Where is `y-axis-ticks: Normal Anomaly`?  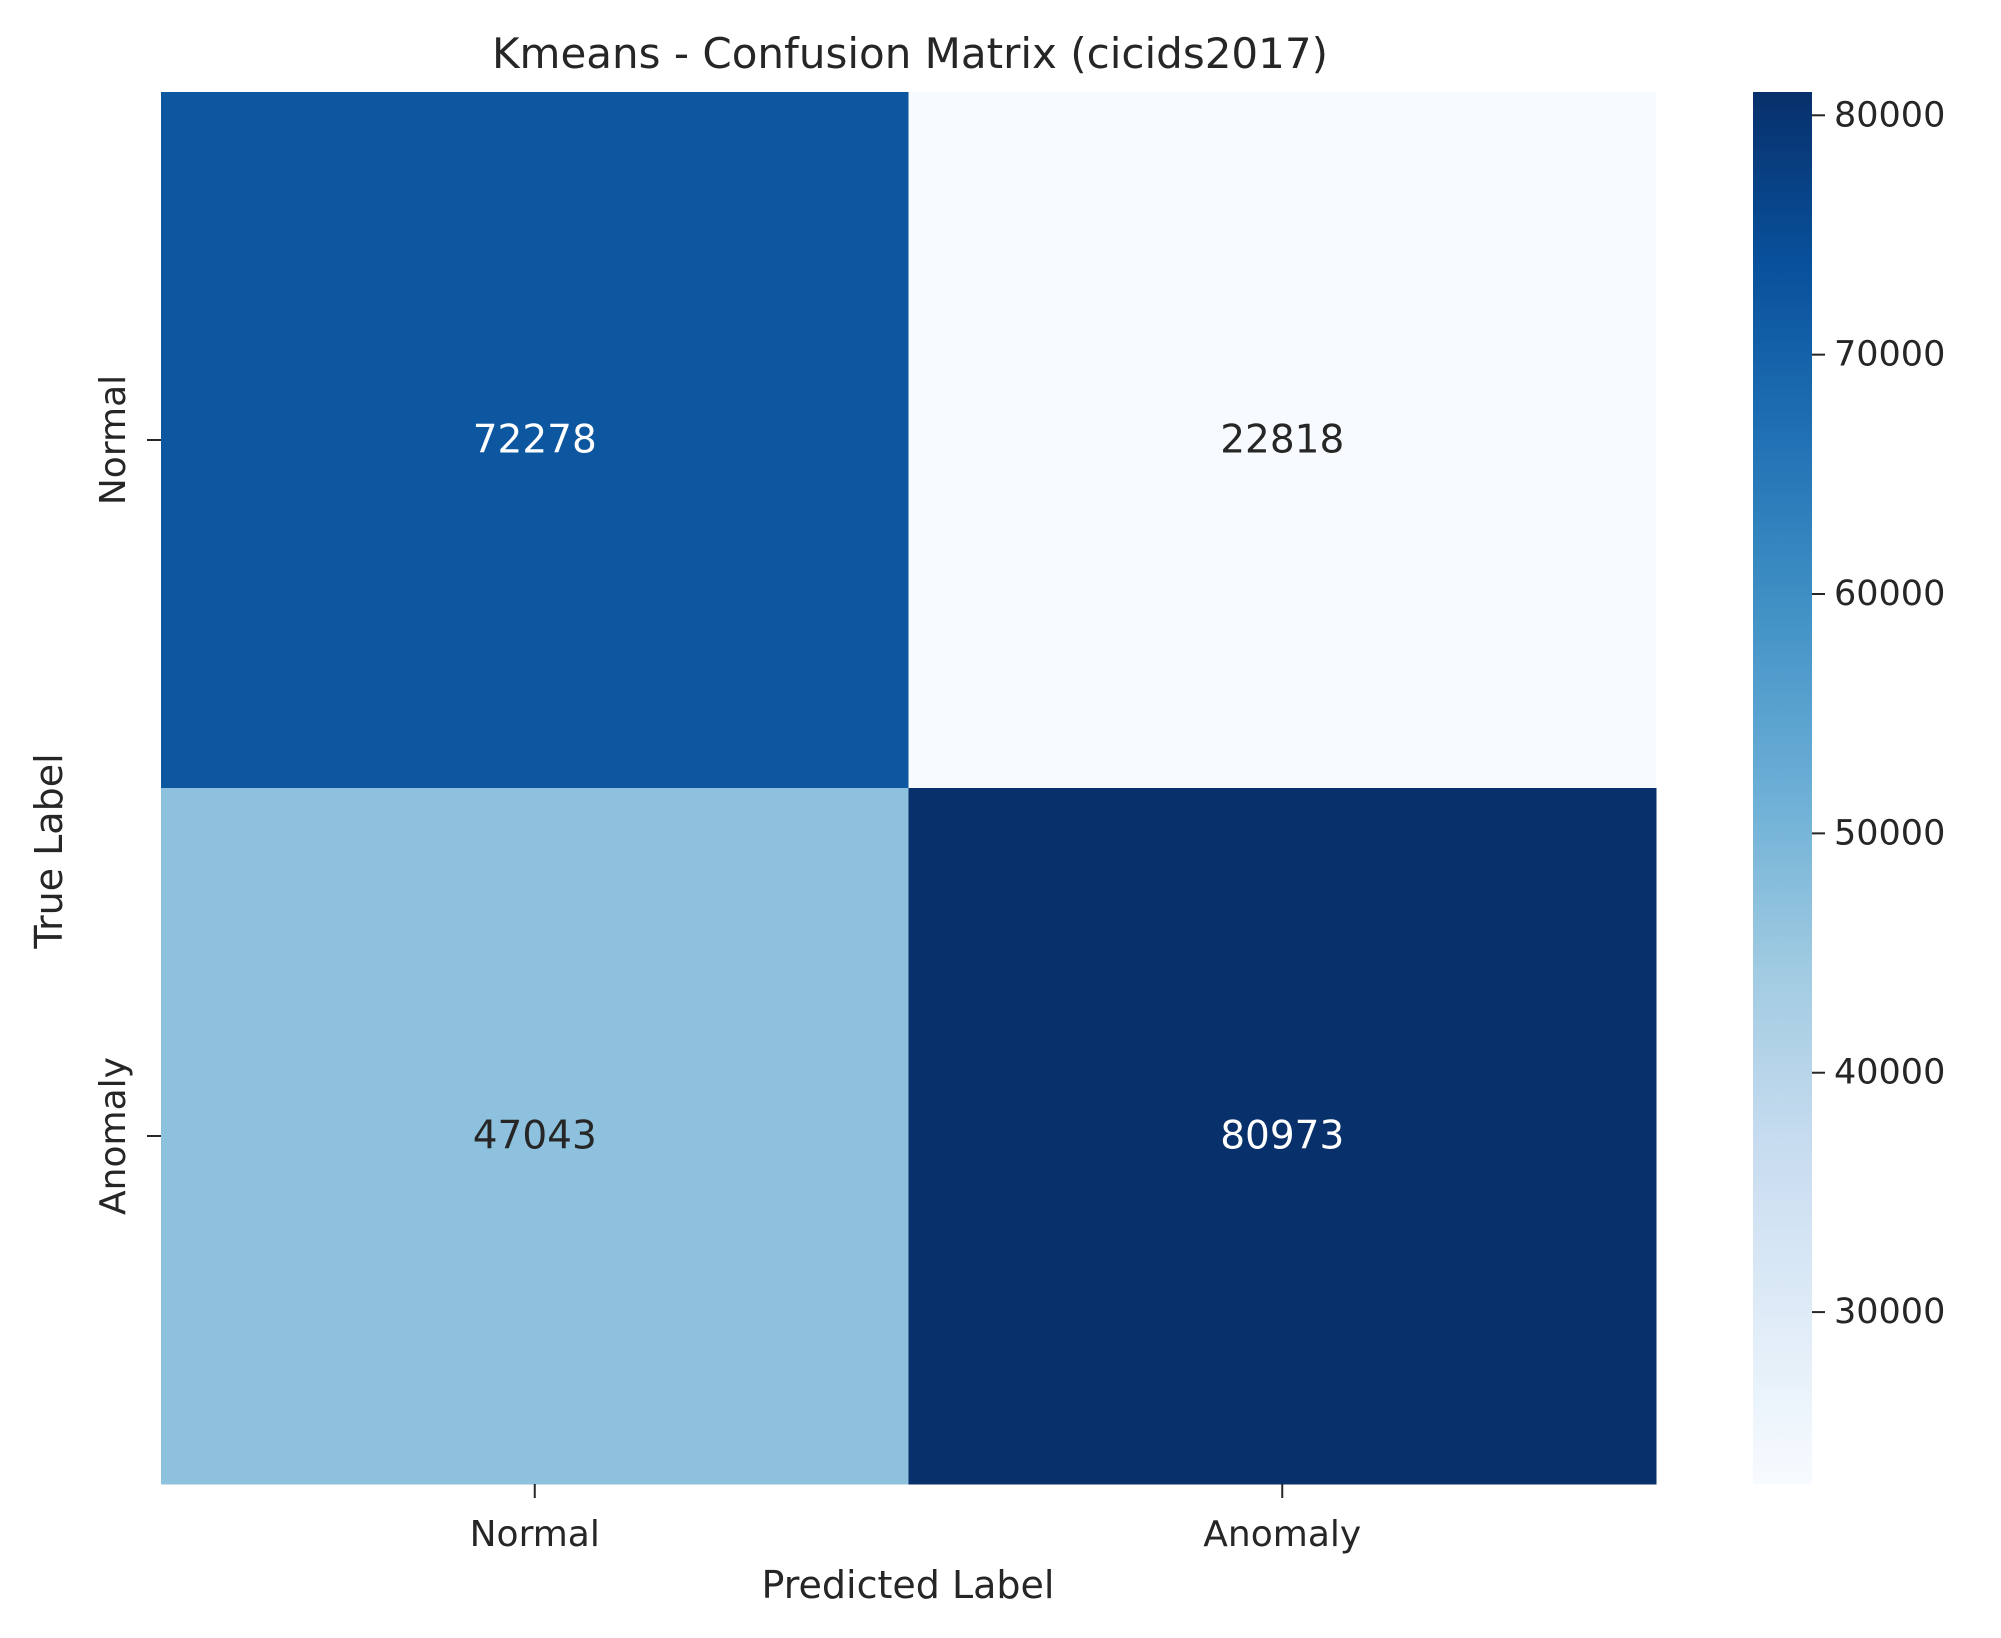 y-axis-ticks: Normal Anomaly is located at coordinates (127, 795).